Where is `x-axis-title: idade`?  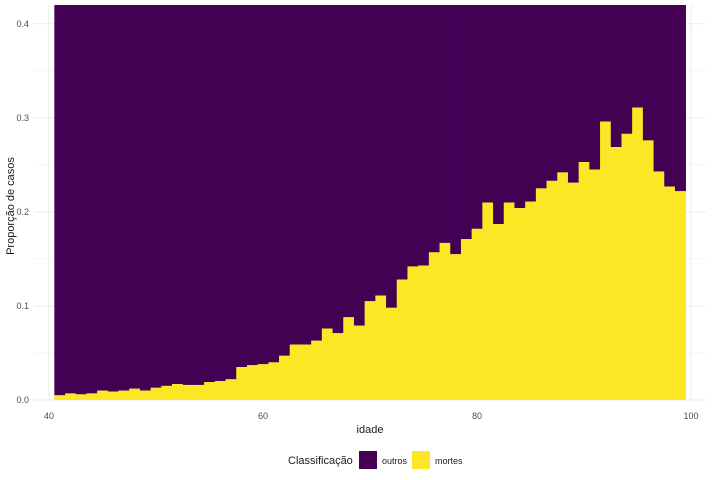 x-axis-title: idade is located at coordinates (370, 430).